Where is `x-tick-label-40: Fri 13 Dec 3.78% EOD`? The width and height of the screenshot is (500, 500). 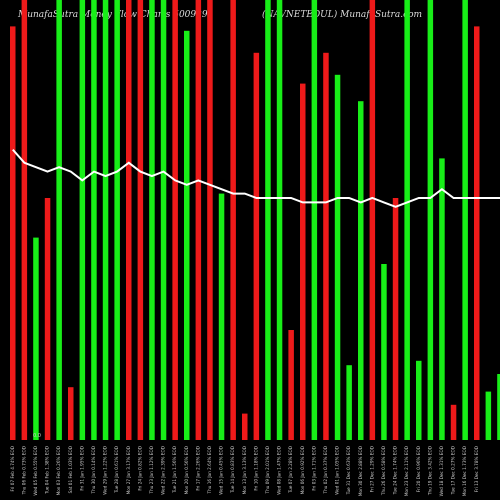
x-tick-label-40: Fri 13 Dec 3.78% EOD is located at coordinates (476, 469).